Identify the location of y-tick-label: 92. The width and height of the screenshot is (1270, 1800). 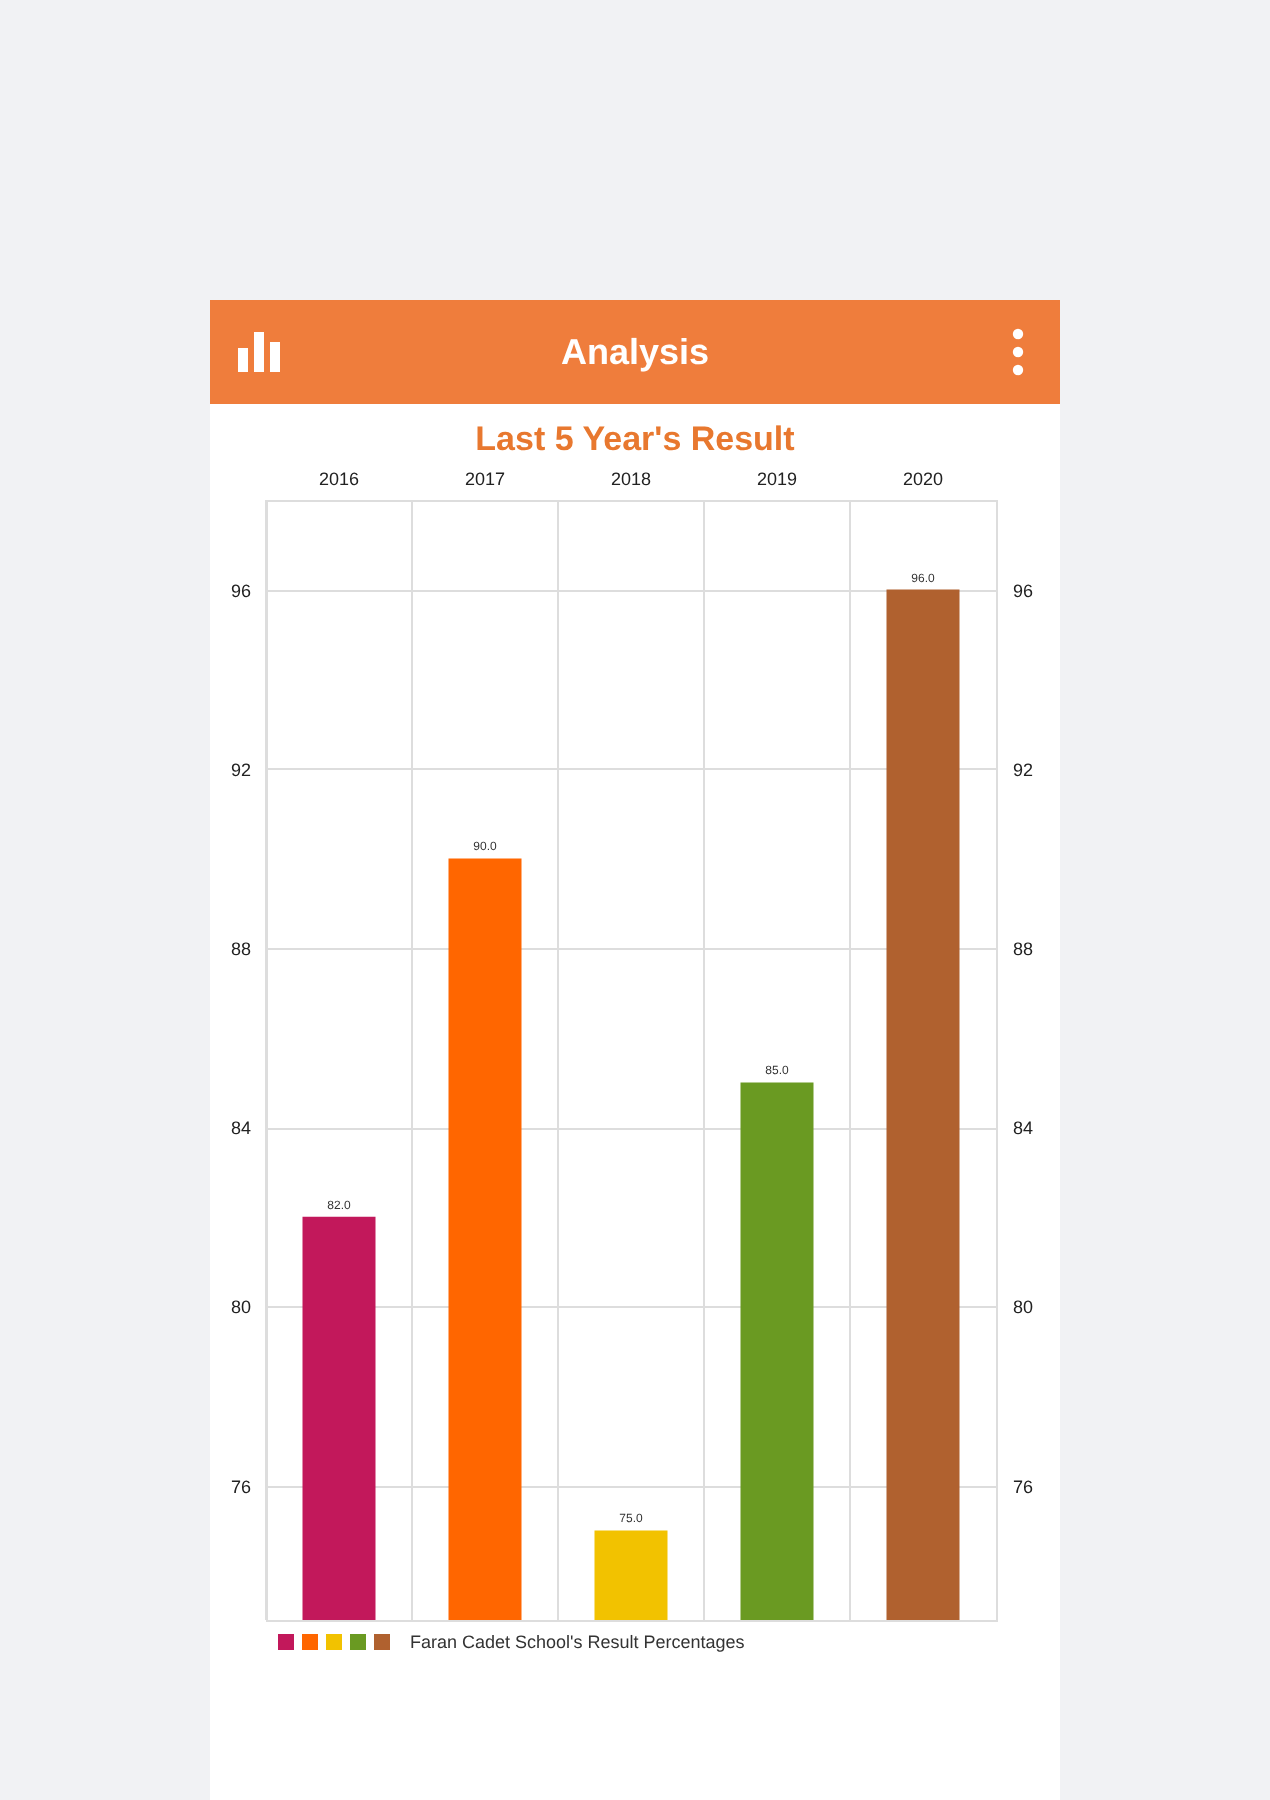
(240, 769).